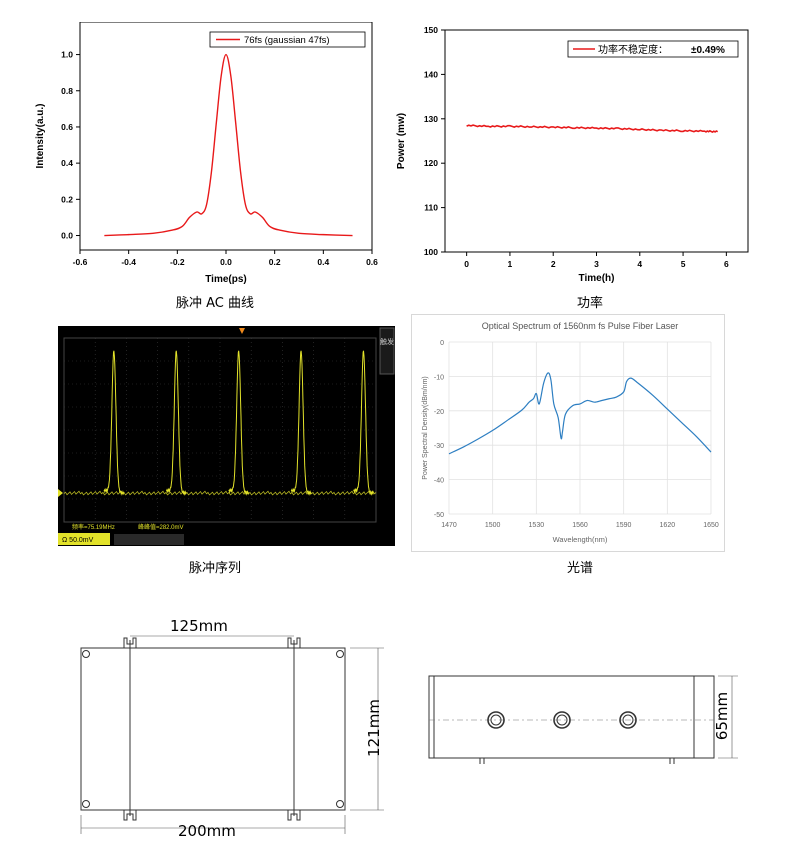  I want to click on trigger-marker-icon, so click(242, 331).